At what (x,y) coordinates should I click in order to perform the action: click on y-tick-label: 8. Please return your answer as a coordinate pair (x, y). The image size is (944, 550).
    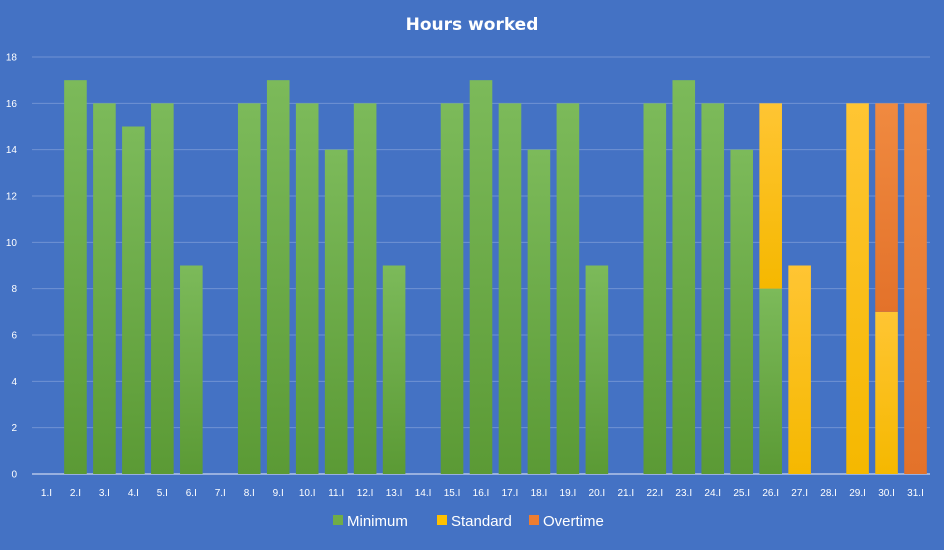
    Looking at the image, I should click on (14, 289).